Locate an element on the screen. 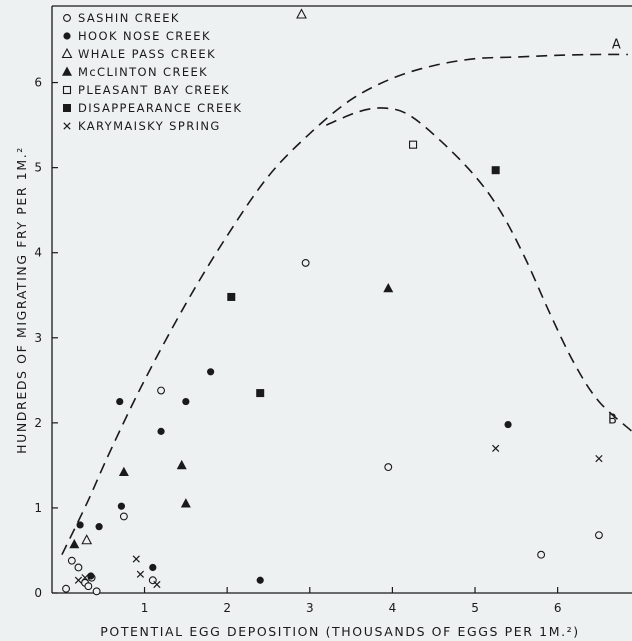 The width and height of the screenshot is (632, 641). x-tick-label: 4 is located at coordinates (393, 608).